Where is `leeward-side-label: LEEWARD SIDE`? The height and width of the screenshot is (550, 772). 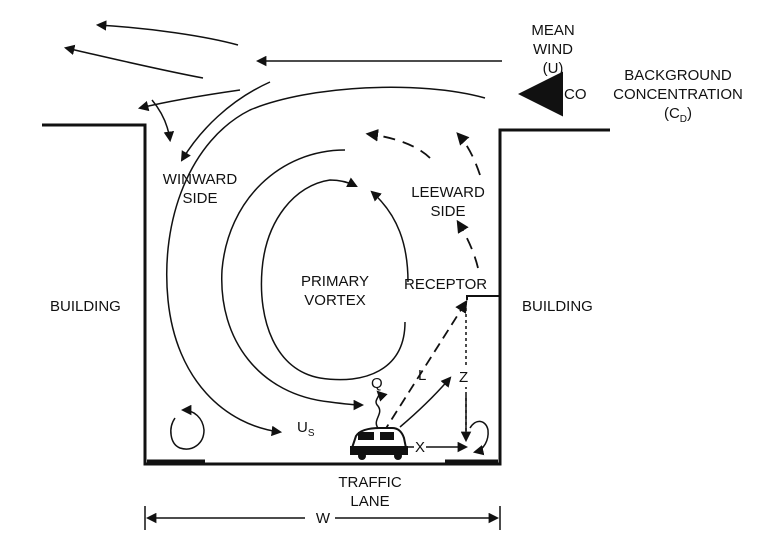
leeward-side-label: LEEWARD SIDE is located at coordinates (448, 202).